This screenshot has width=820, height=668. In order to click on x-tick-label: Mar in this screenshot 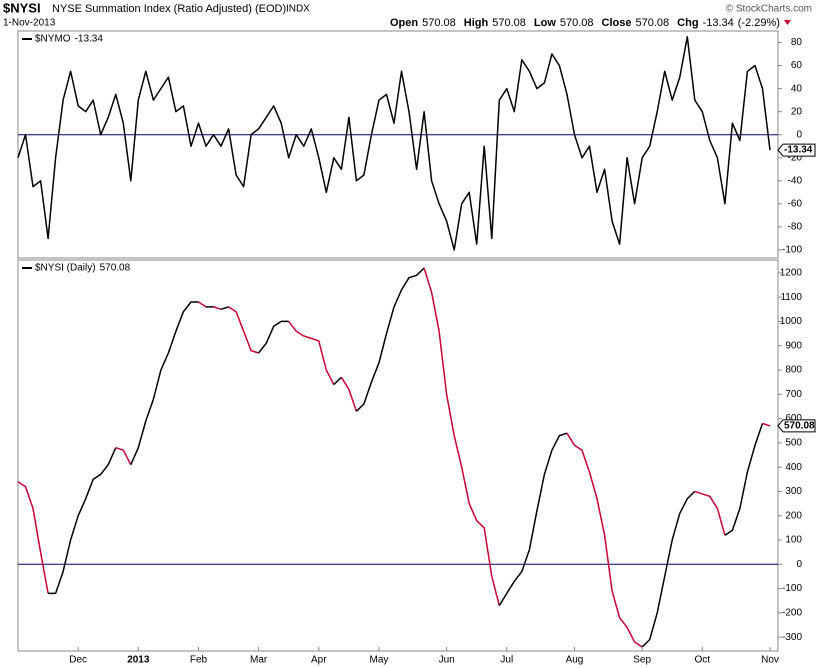, I will do `click(259, 660)`.